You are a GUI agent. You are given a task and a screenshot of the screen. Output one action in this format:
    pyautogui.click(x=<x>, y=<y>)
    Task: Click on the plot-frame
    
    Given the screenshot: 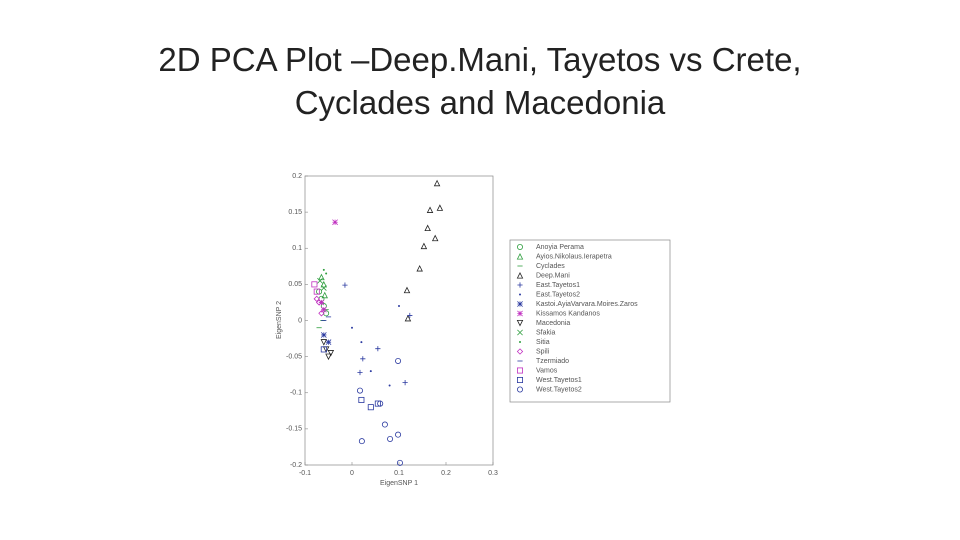 What is the action you would take?
    pyautogui.click(x=399, y=320)
    